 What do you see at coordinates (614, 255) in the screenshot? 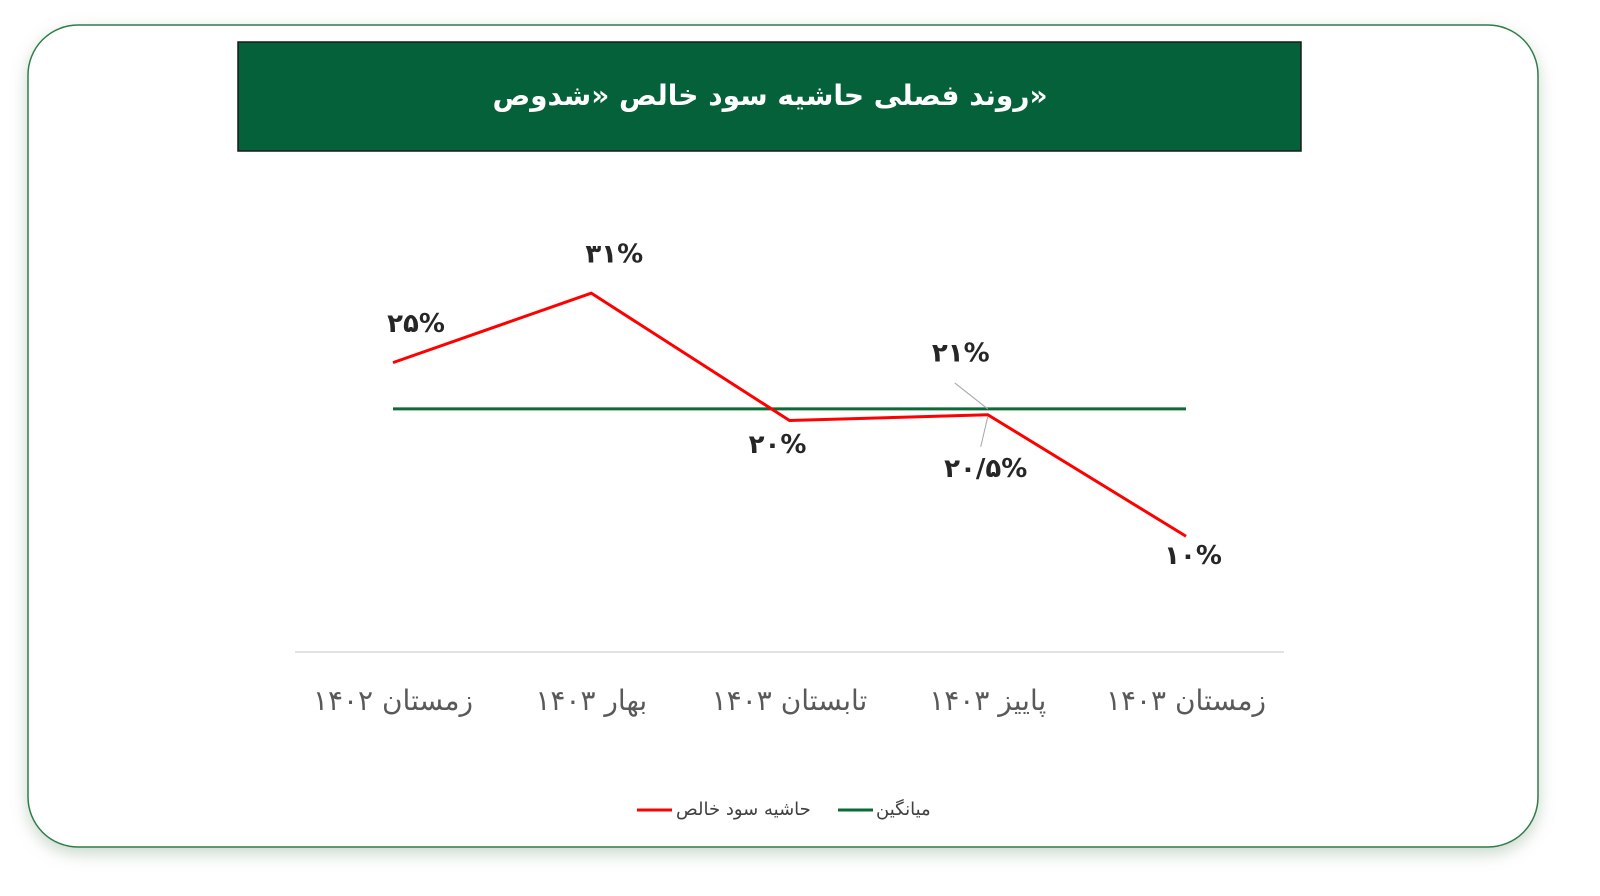
I see `value-label: ۳۱%` at bounding box center [614, 255].